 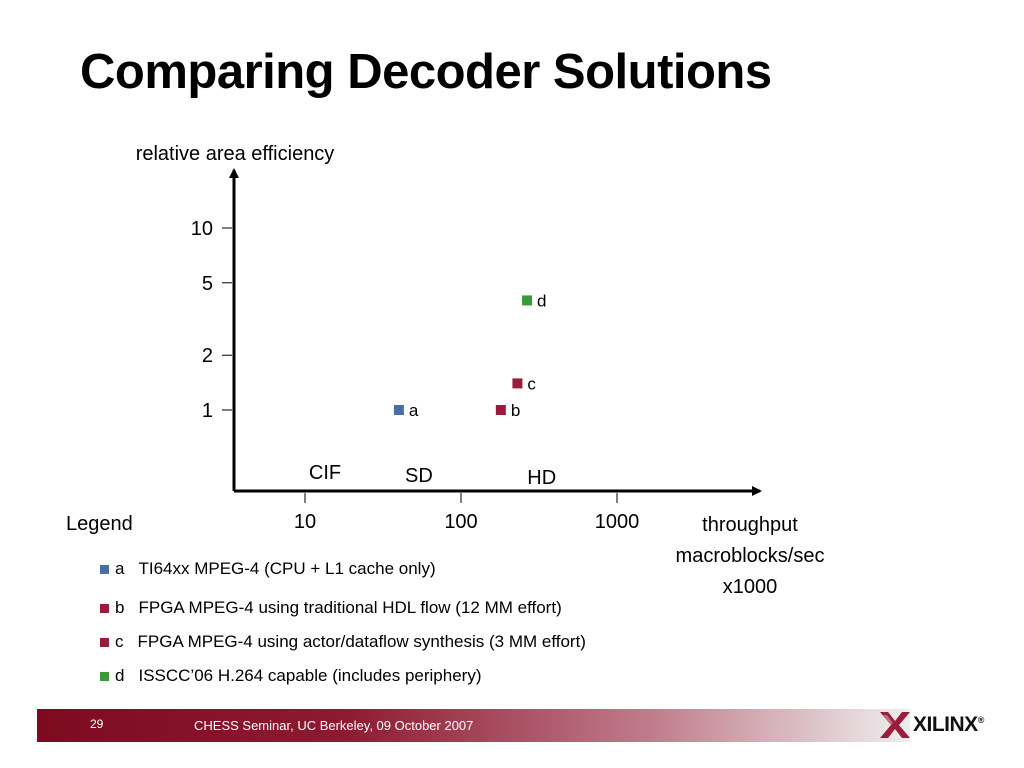 What do you see at coordinates (104, 676) in the screenshot?
I see `legend-swatch-d` at bounding box center [104, 676].